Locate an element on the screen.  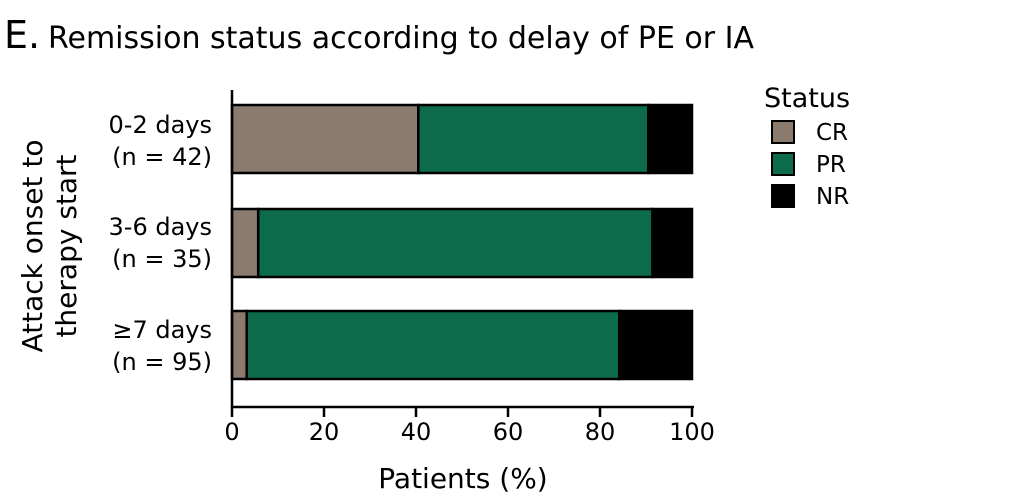
panel-letter: E. is located at coordinates (22, 35).